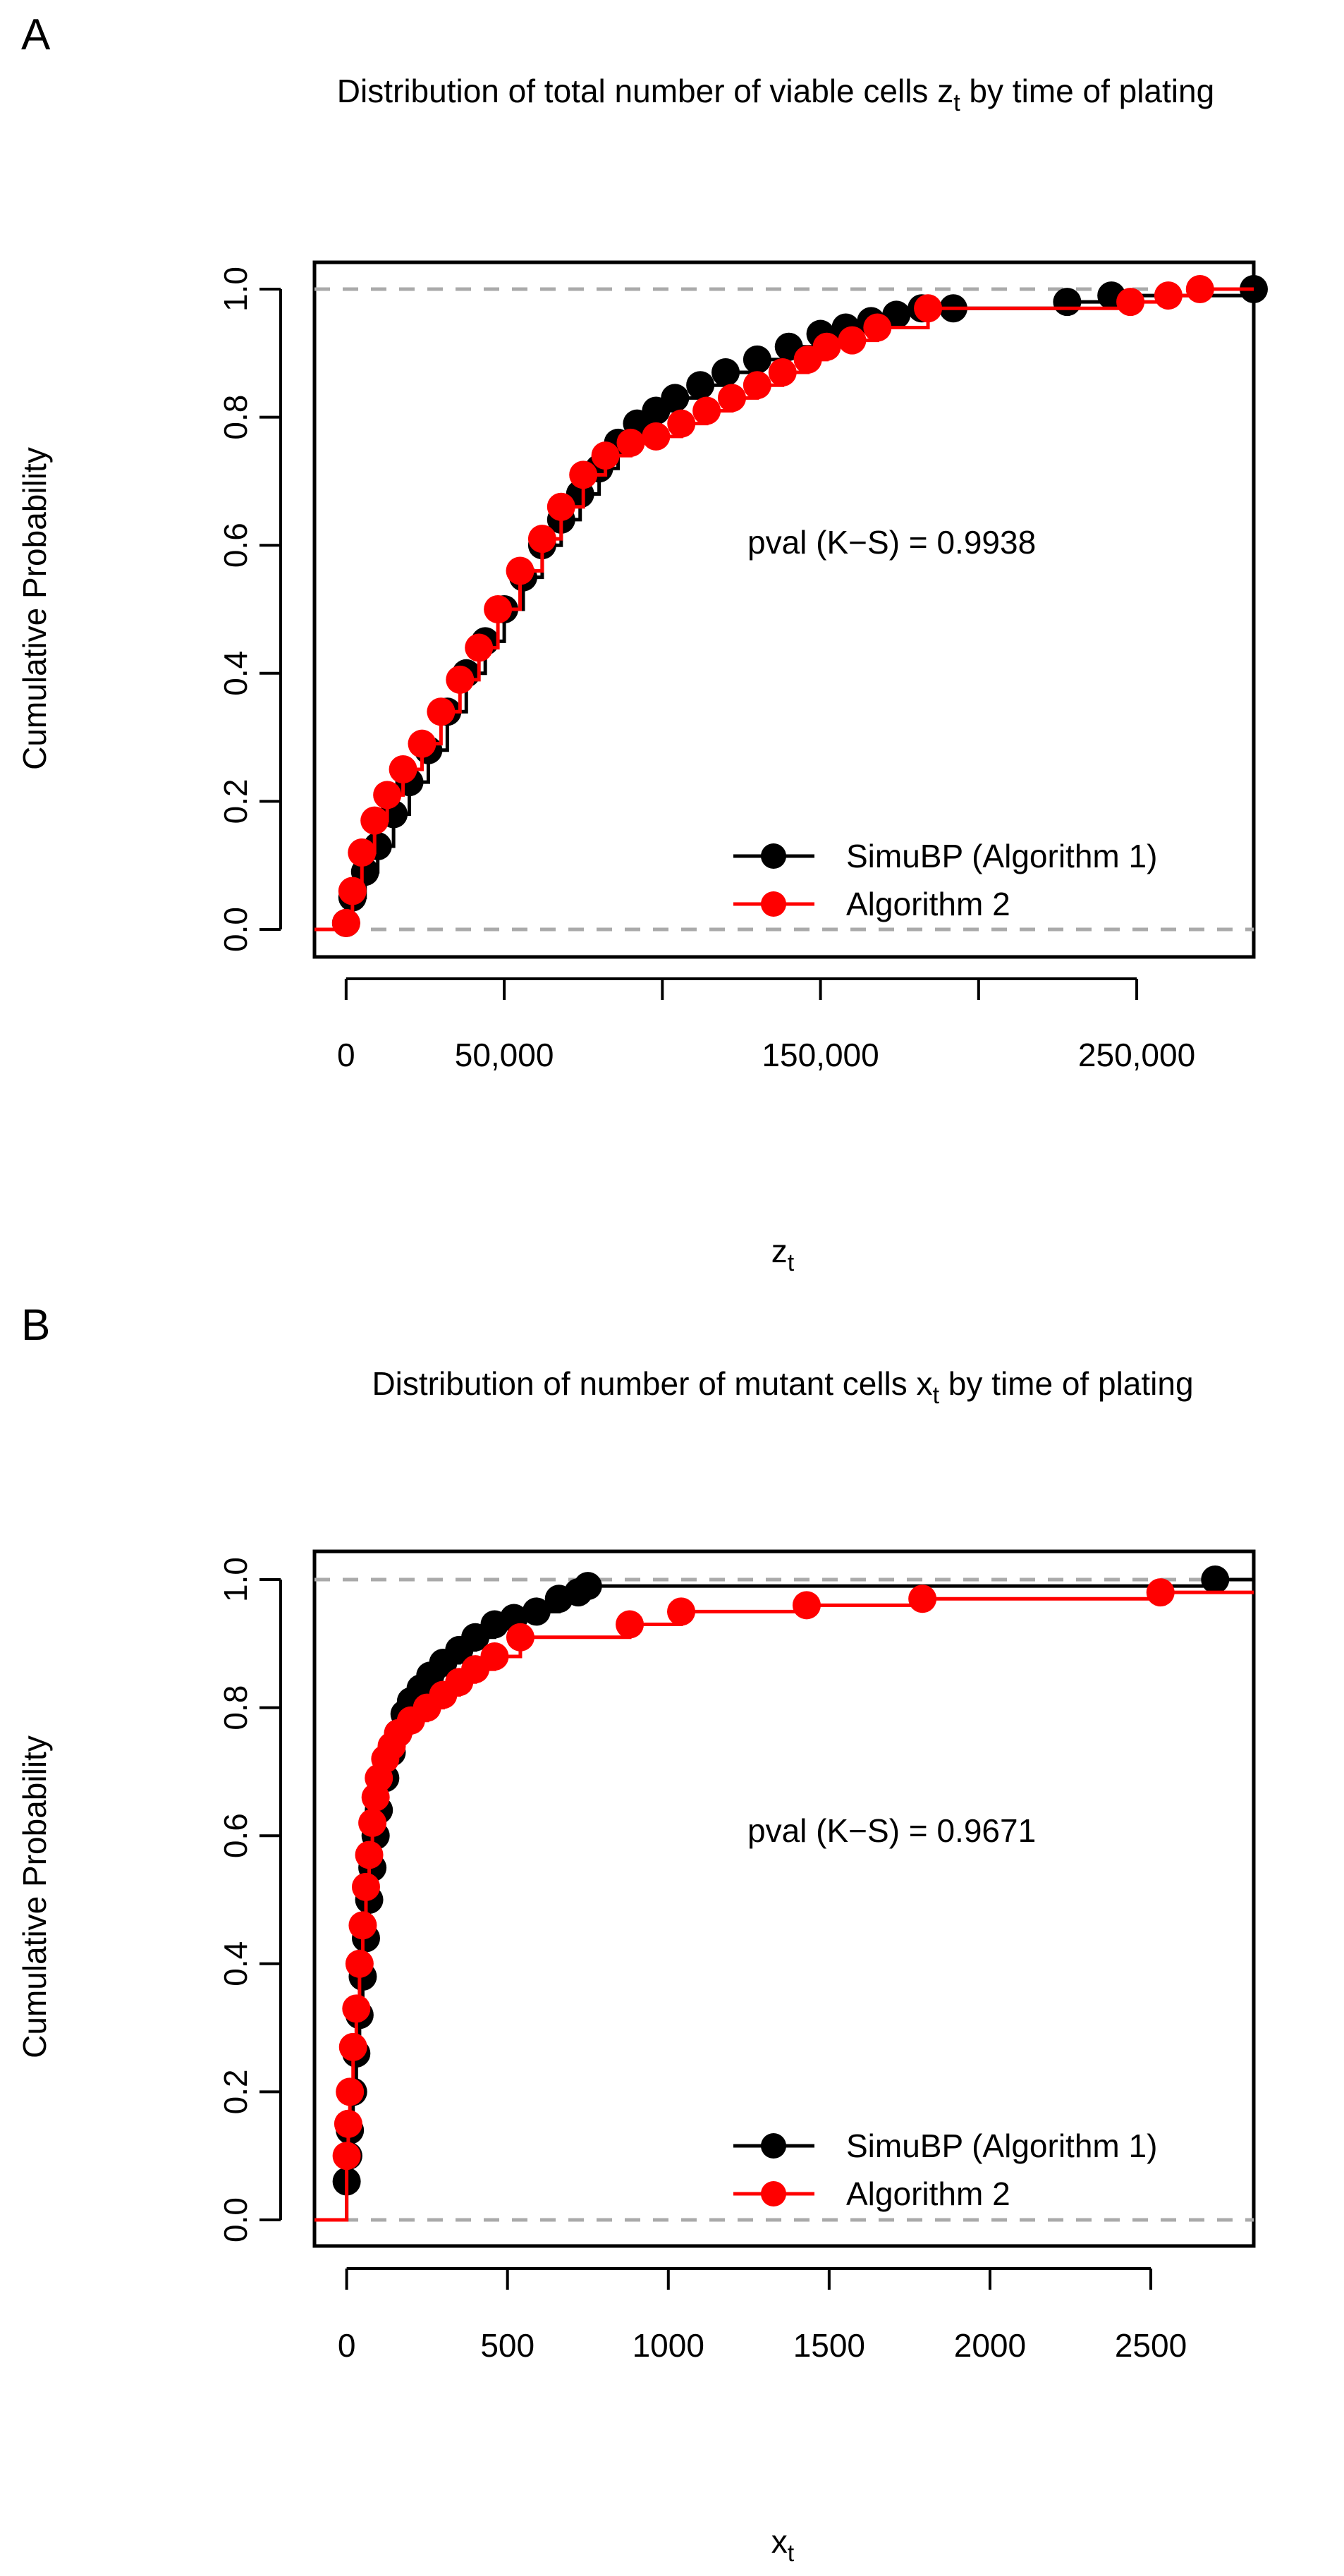 The image size is (1344, 2576). I want to click on legend-entry-simubp-b: SimuBP (Algorithm 1), so click(945, 2146).